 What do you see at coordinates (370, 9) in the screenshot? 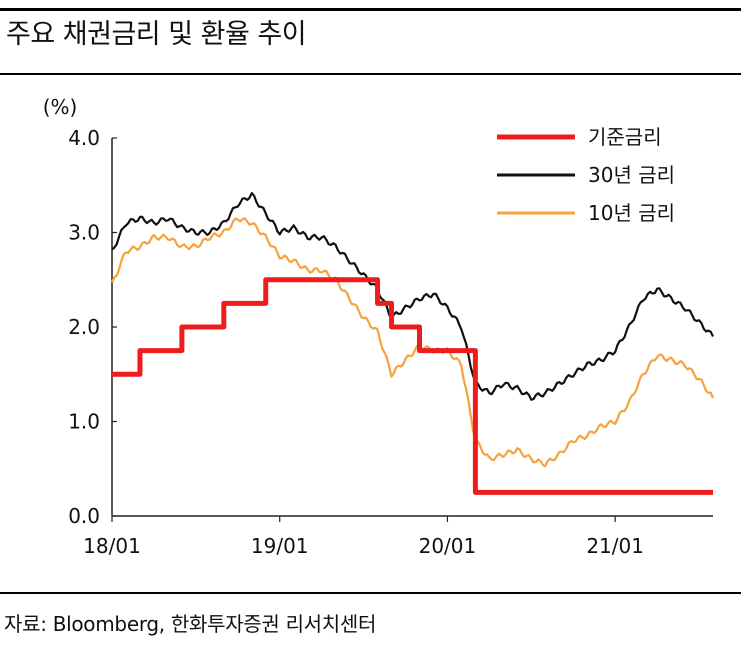
I see `top-rule` at bounding box center [370, 9].